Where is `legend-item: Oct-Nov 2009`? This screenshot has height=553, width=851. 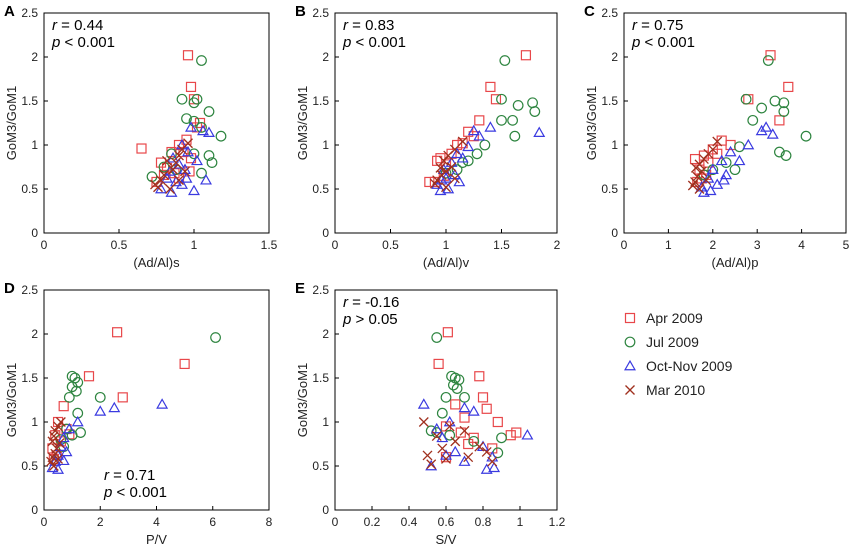
legend-item: Oct-Nov 2009 is located at coordinates (678, 366).